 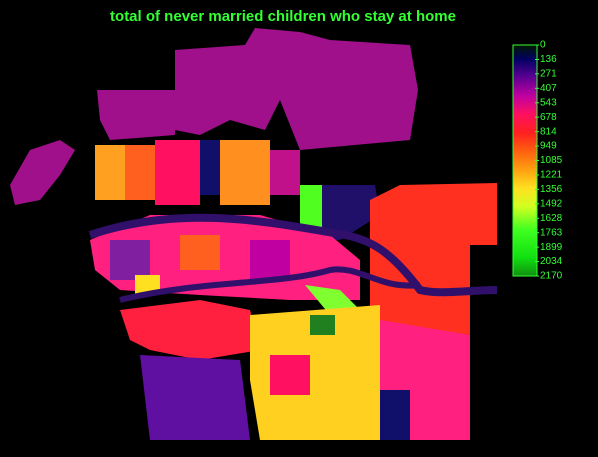 What do you see at coordinates (551, 232) in the screenshot?
I see `legend-tick-label: 1763` at bounding box center [551, 232].